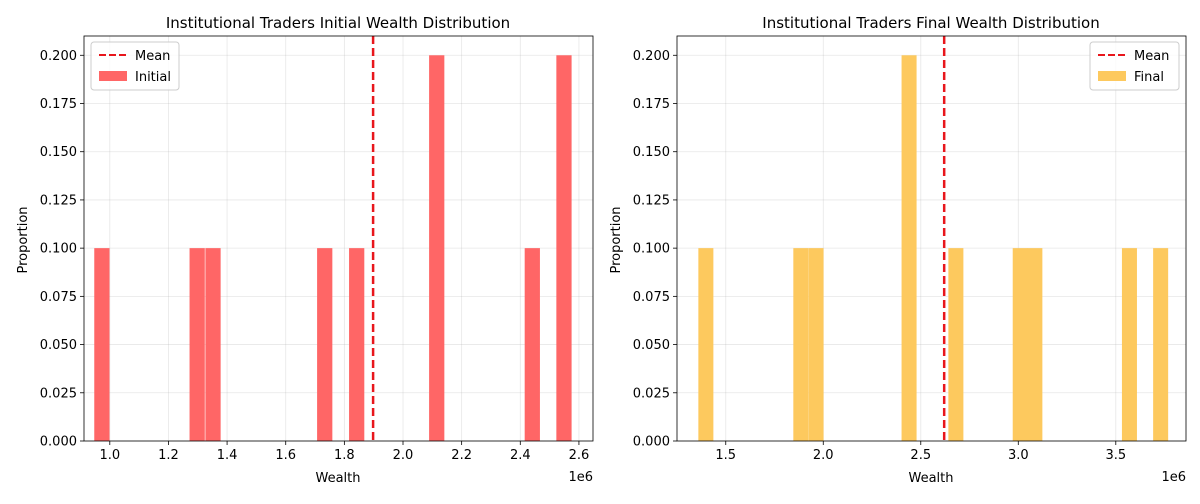 The image size is (1200, 504). What do you see at coordinates (520, 455) in the screenshot?
I see `x-tick-label: 2.4` at bounding box center [520, 455].